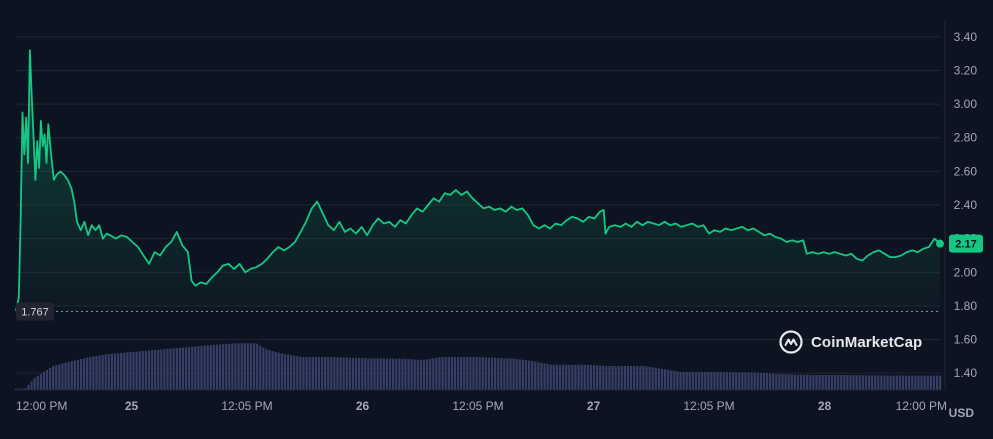  What do you see at coordinates (966, 138) in the screenshot?
I see `y-tick-label: 2.80` at bounding box center [966, 138].